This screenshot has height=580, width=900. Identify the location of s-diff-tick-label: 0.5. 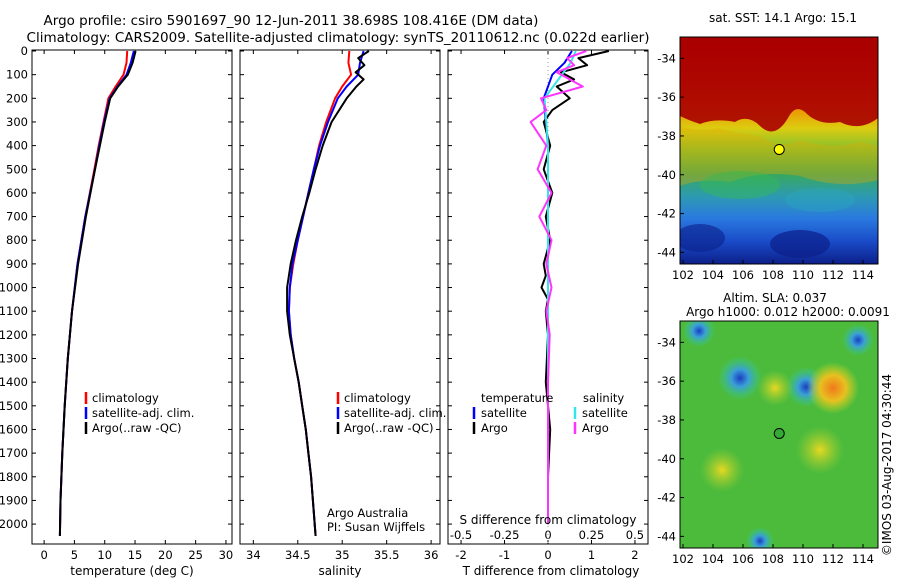
(635, 535).